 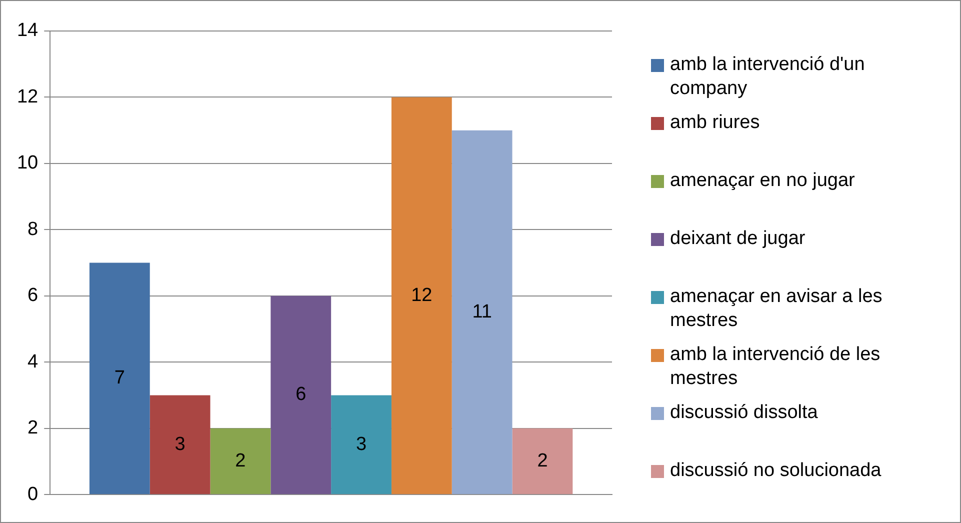 I want to click on legend-label: amenaçar en no jugar, so click(x=762, y=181).